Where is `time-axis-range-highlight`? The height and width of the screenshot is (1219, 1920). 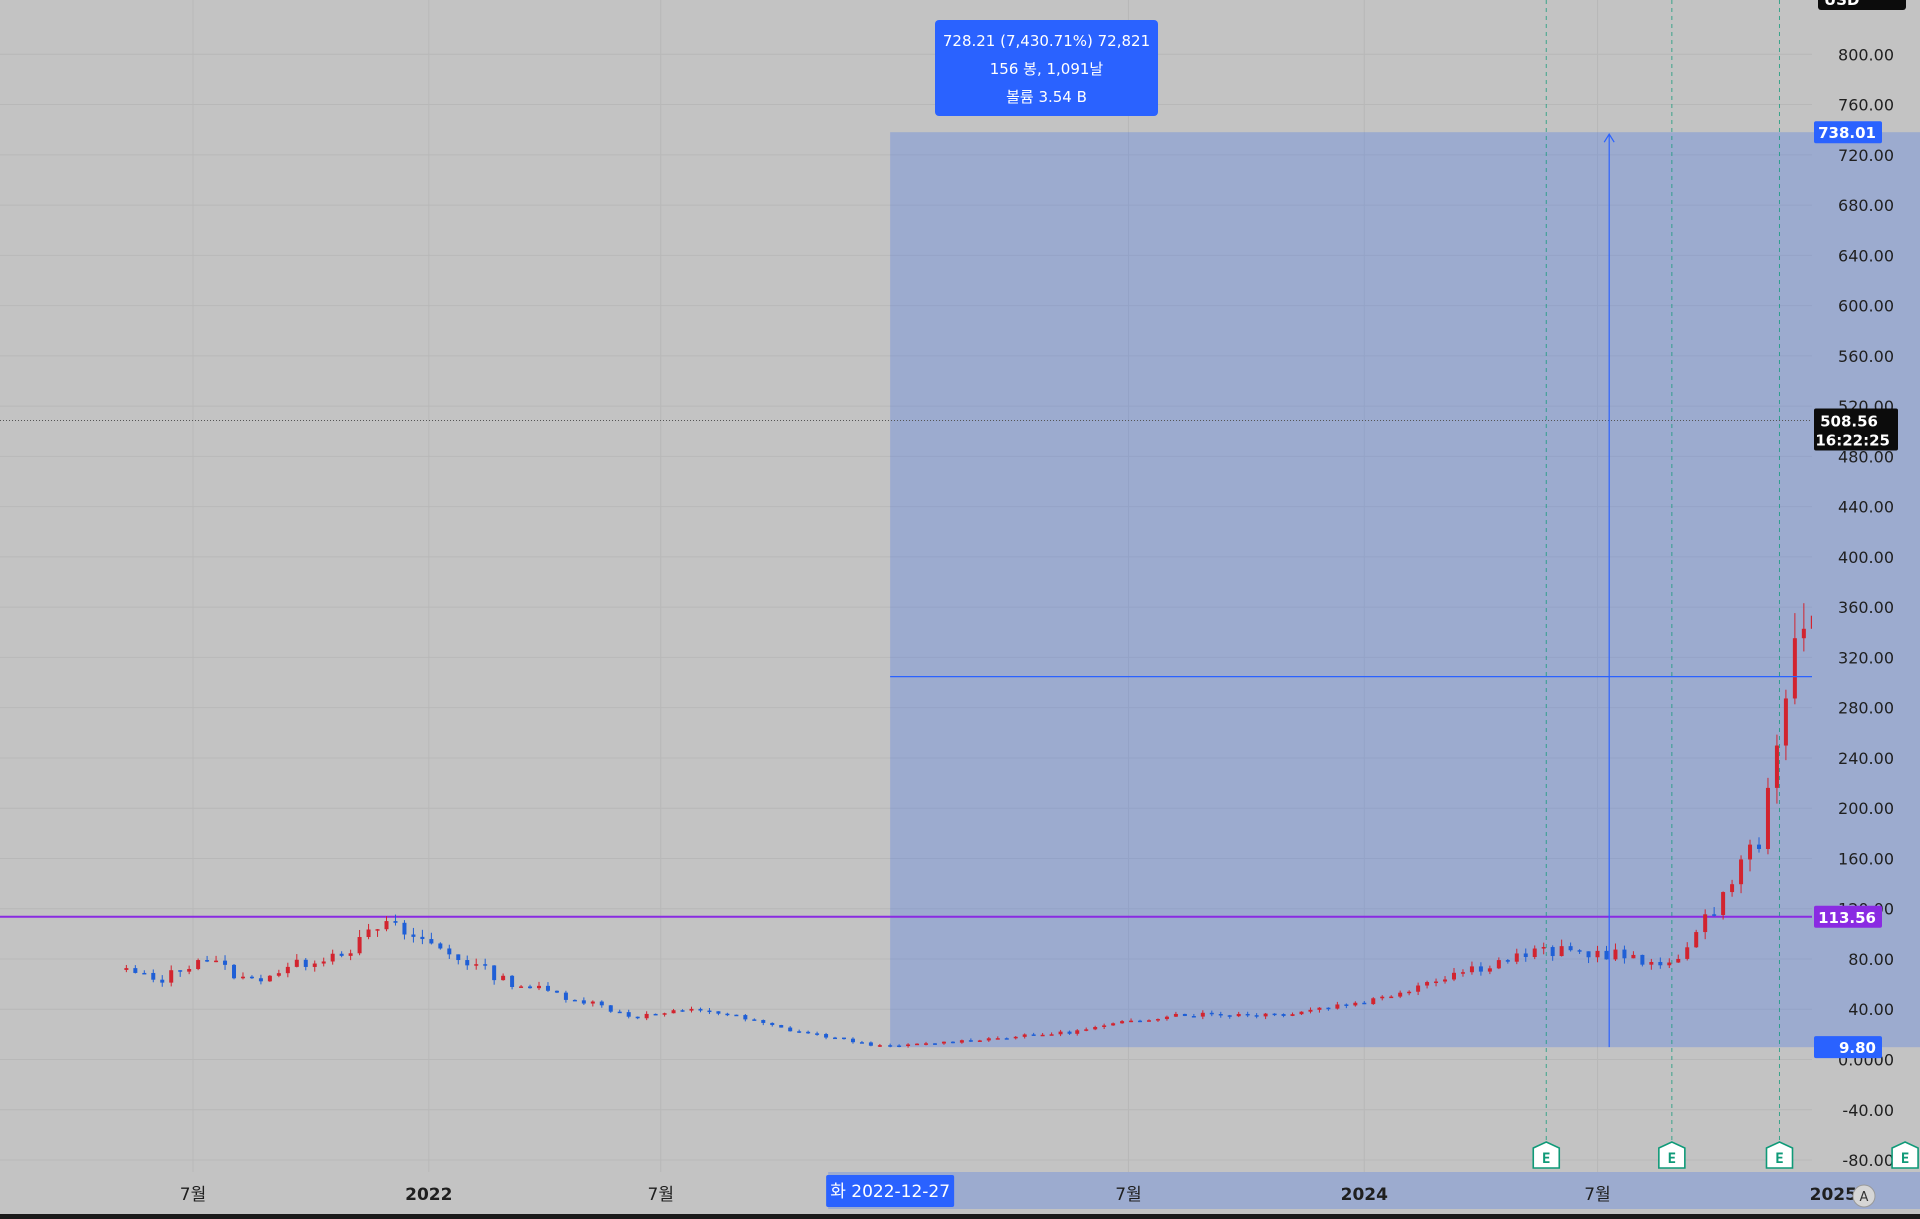
time-axis-range-highlight is located at coordinates (1374, 1190).